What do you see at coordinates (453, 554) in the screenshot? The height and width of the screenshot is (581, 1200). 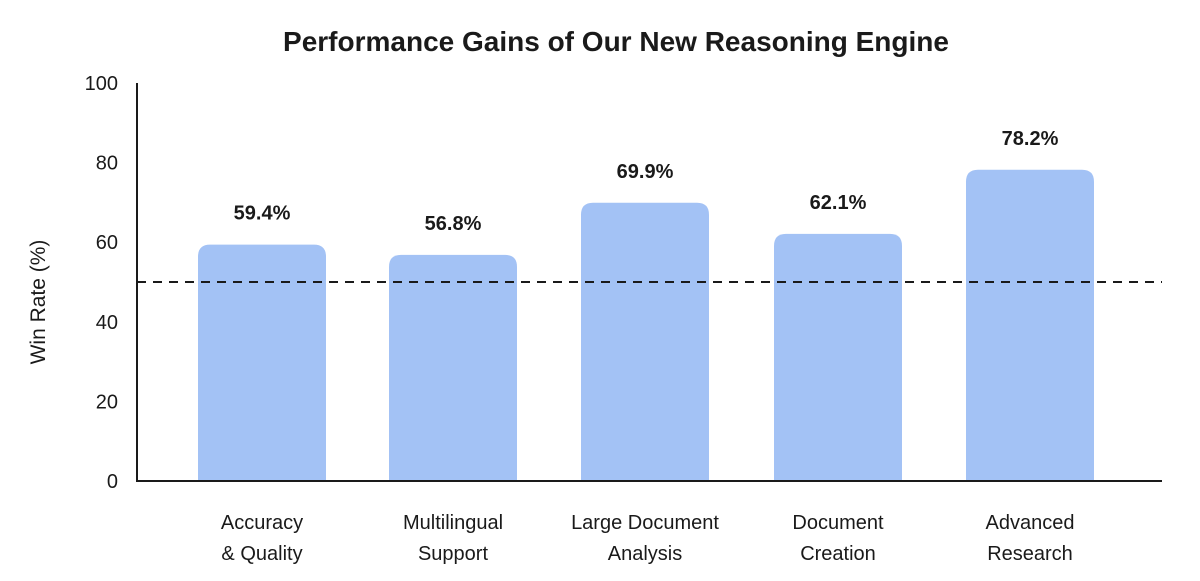 I see `category-label: Support` at bounding box center [453, 554].